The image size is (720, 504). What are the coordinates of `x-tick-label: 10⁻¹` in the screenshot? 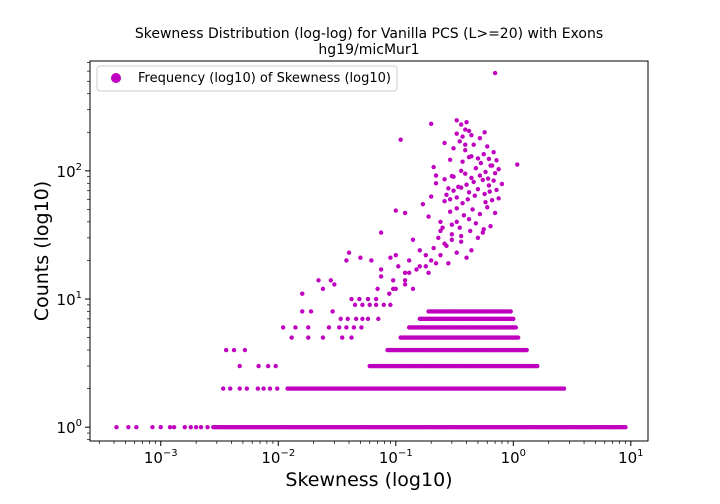 It's located at (396, 457).